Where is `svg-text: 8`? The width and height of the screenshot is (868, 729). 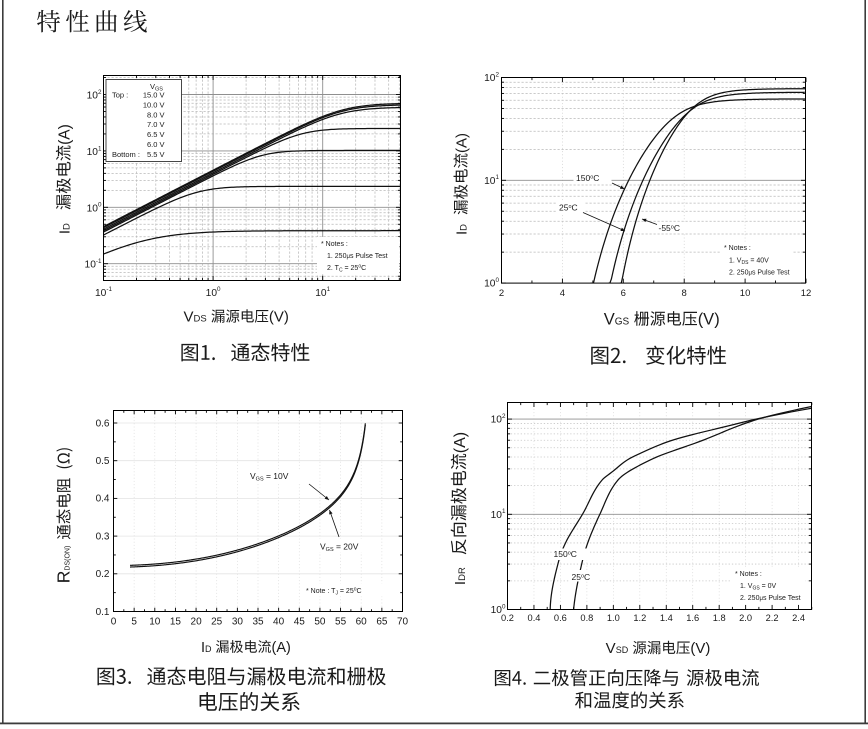
svg-text: 8 is located at coordinates (684, 293).